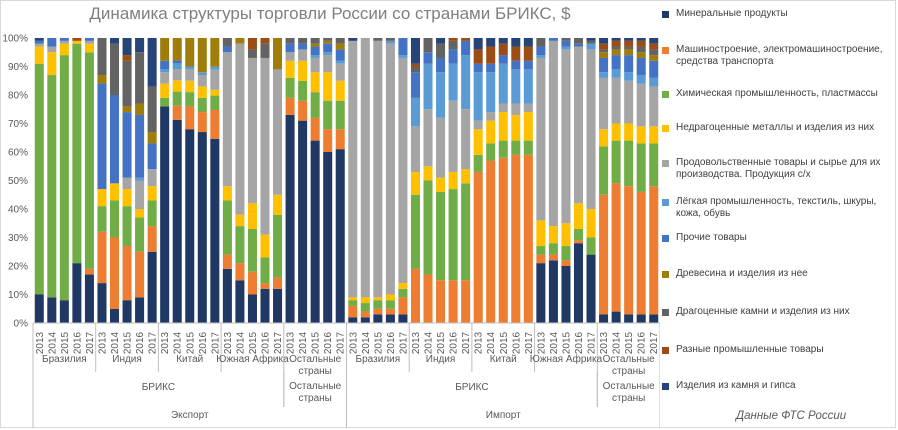  Describe the element at coordinates (566, 359) in the screenshot. I see `category-country-label: Южная Африка` at that location.